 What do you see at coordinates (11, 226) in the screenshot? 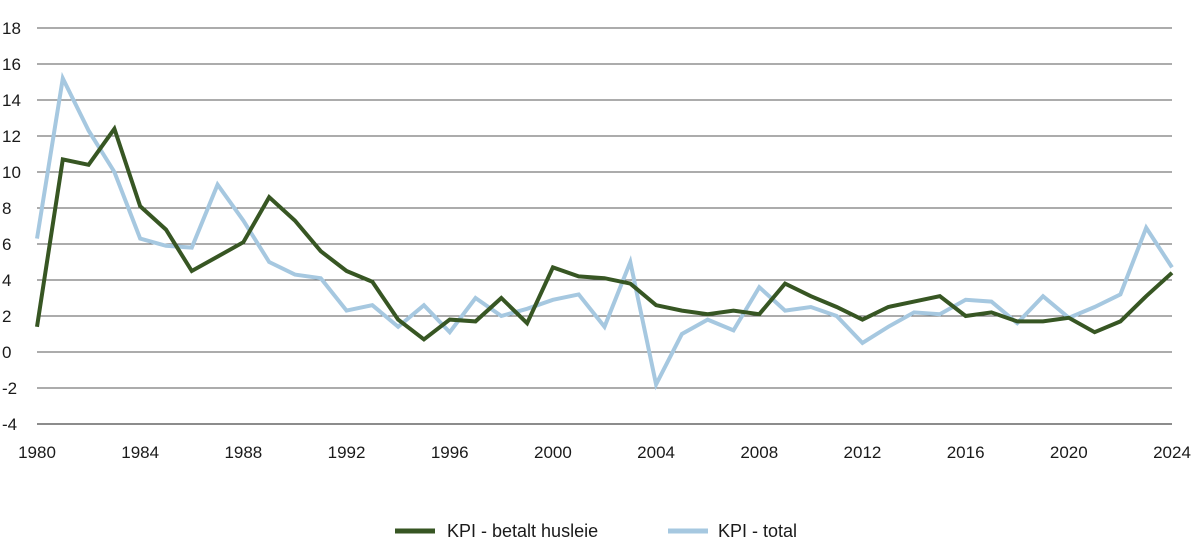
I see `y-axis-tick-labels: -4 -2 0 2 4 6 8 10 12 14 16 18` at bounding box center [11, 226].